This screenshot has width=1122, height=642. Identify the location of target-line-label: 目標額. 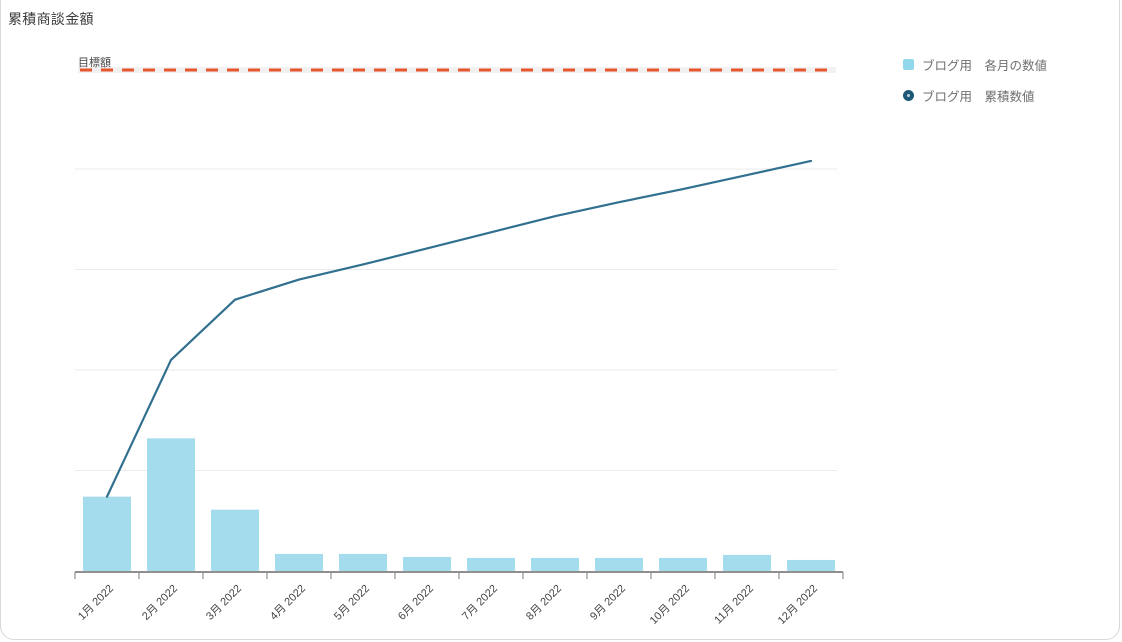
(94, 63).